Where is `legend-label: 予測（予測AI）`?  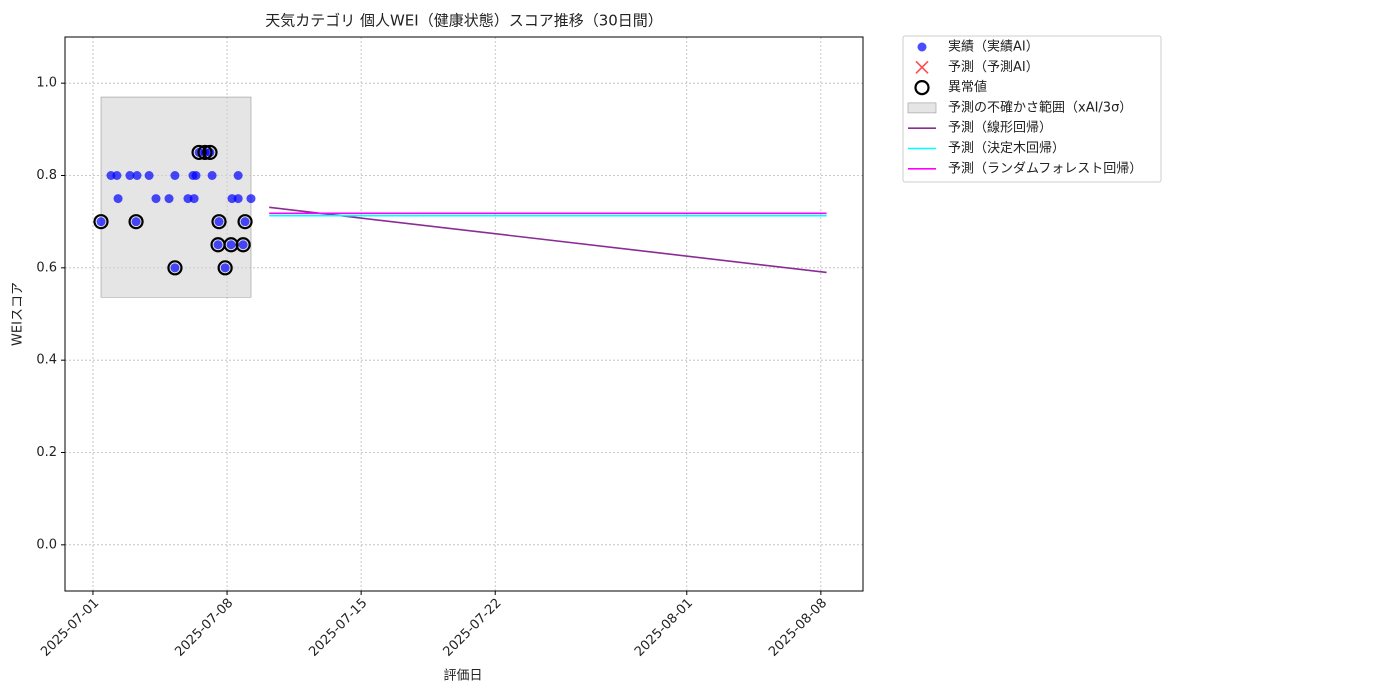
legend-label: 予測（予測AI） is located at coordinates (993, 67).